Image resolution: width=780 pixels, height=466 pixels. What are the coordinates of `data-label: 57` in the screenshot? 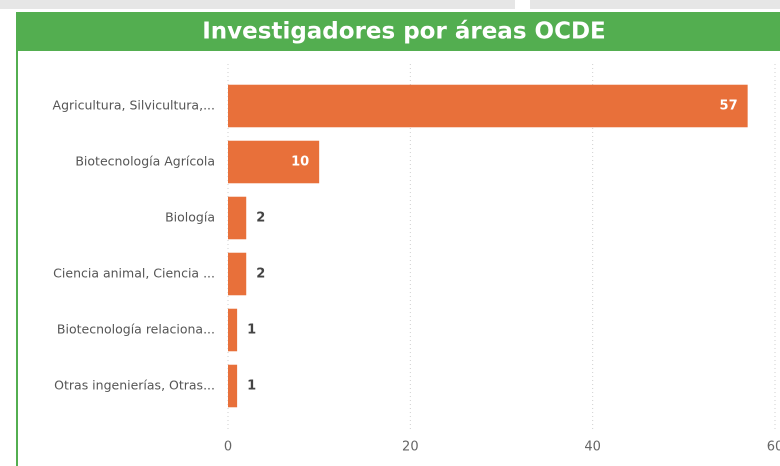 It's located at (729, 106).